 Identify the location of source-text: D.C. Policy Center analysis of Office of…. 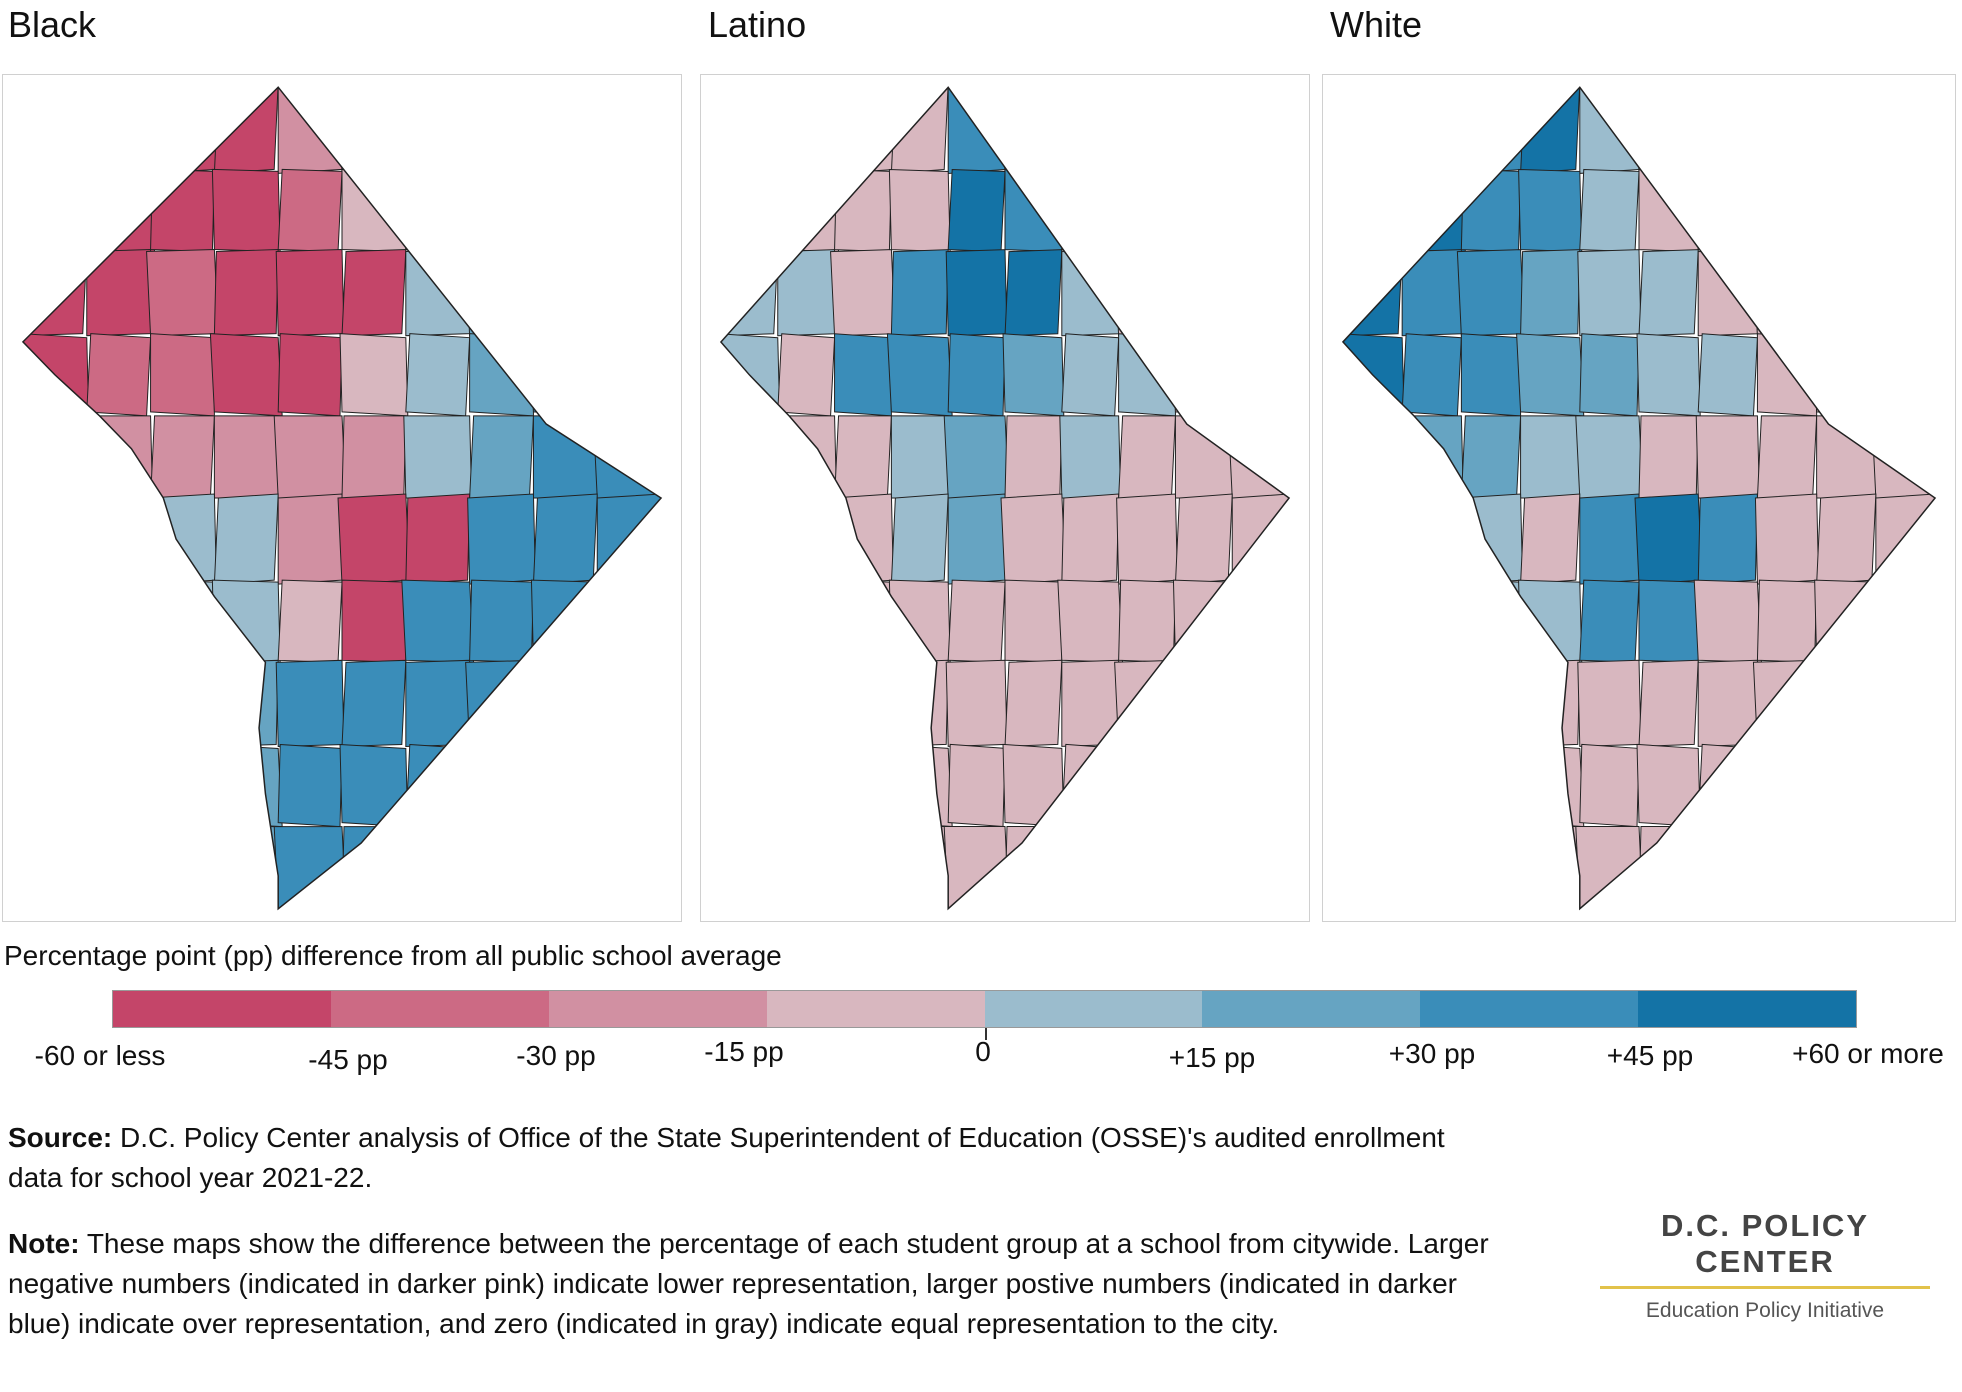
(726, 1157).